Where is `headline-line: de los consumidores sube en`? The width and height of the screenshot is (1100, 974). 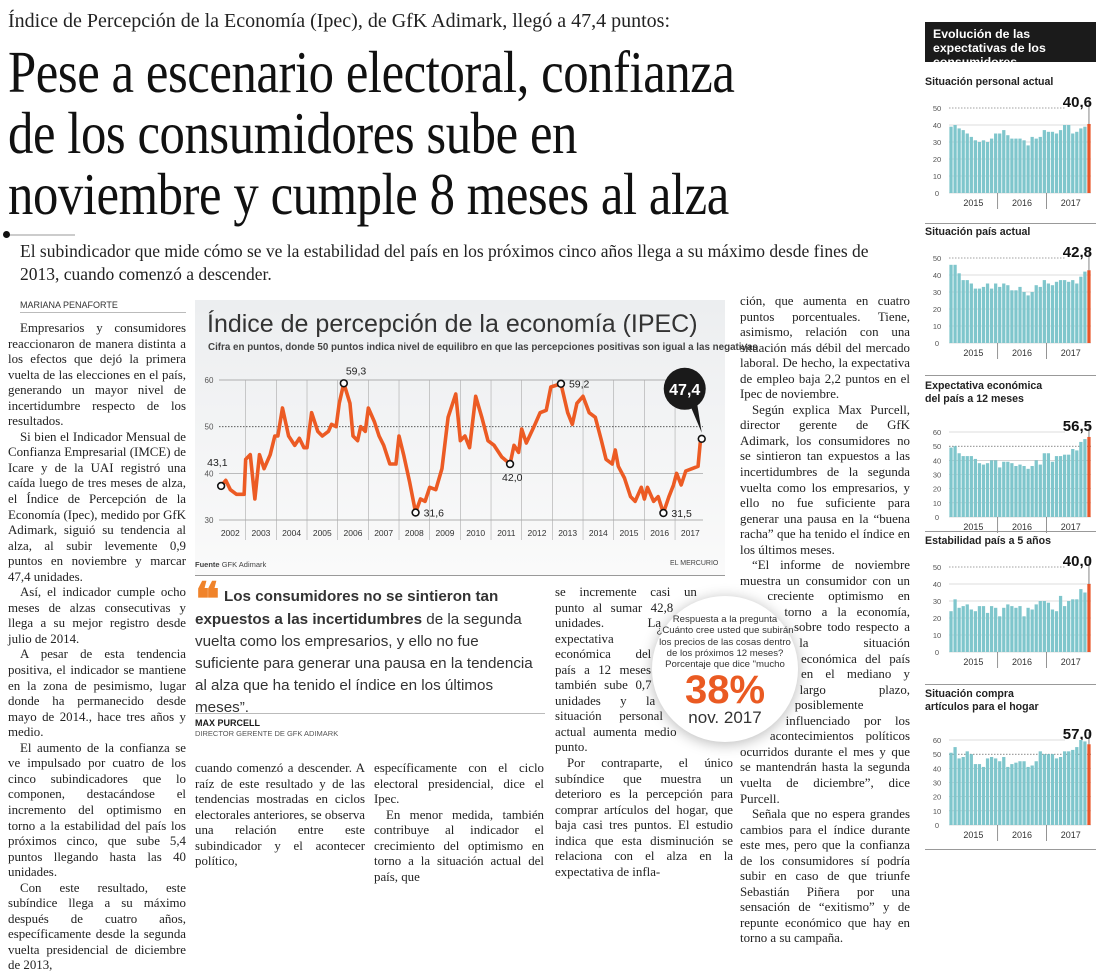 headline-line: de los consumidores sube en is located at coordinates (292, 133).